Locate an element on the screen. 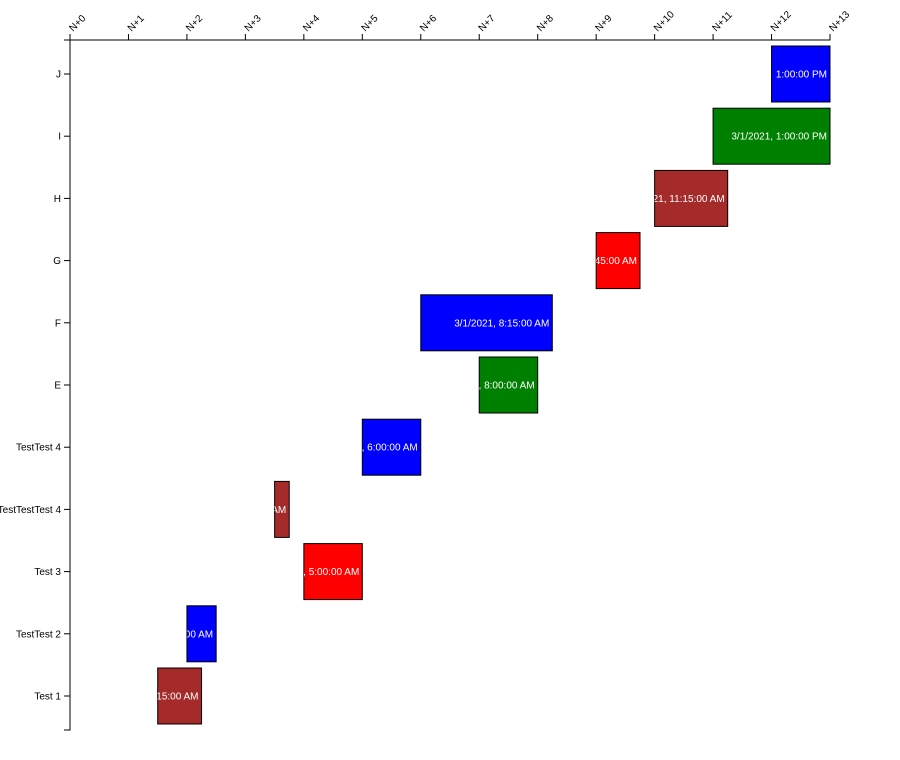  y-tick-label: TestTest 4 is located at coordinates (38, 448).